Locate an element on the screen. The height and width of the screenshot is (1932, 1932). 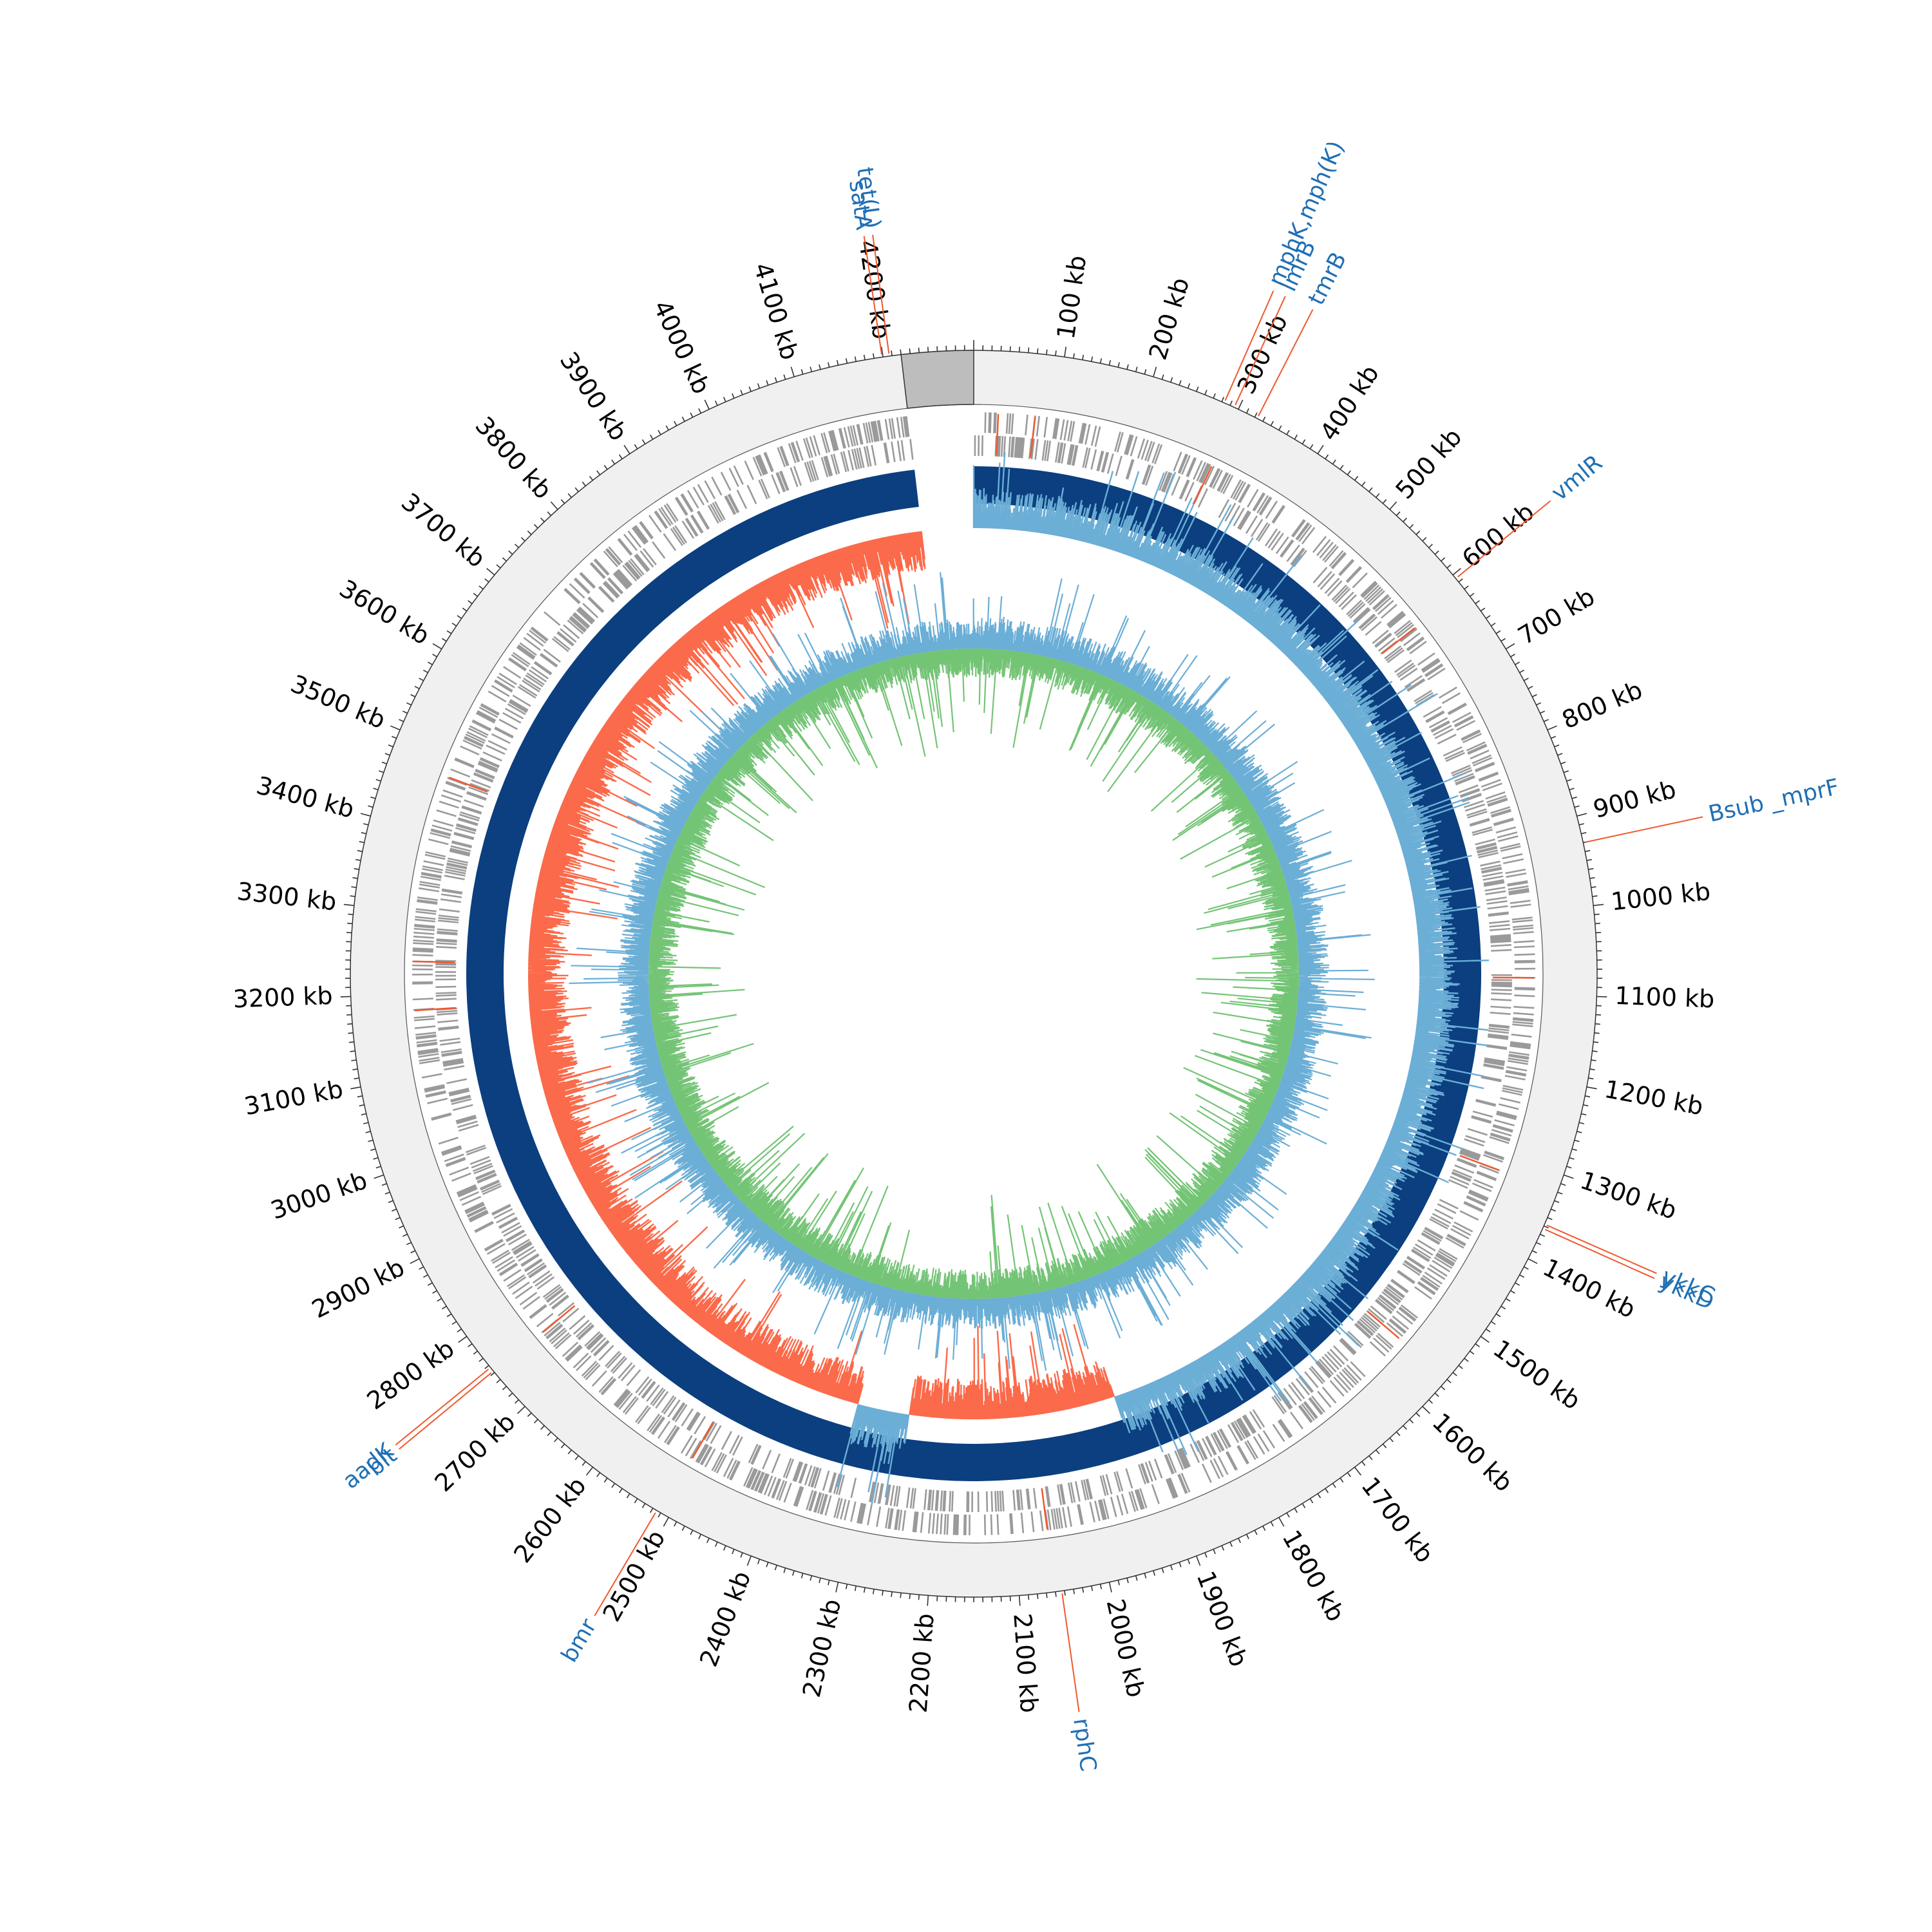
tick-label: 2800 kb is located at coordinates (411, 1375).